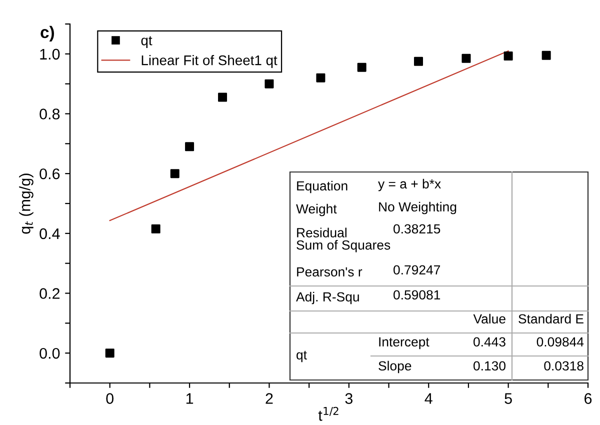 The width and height of the screenshot is (600, 425). Describe the element at coordinates (328, 413) in the screenshot. I see `x-axis-title: t$^{1/2}$` at that location.